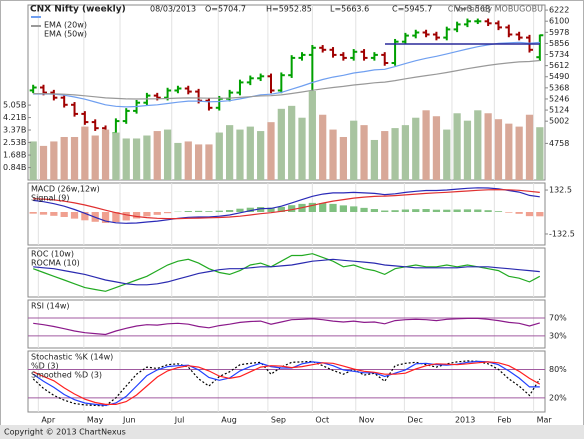 This screenshot has height=439, width=584. Describe the element at coordinates (225, 9) in the screenshot. I see `quote-open: O=5704.7` at that location.